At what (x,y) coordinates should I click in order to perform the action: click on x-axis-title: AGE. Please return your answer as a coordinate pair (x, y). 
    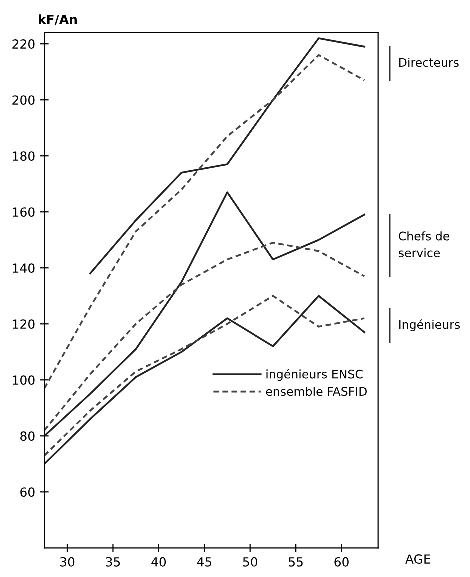
    Looking at the image, I should click on (418, 559).